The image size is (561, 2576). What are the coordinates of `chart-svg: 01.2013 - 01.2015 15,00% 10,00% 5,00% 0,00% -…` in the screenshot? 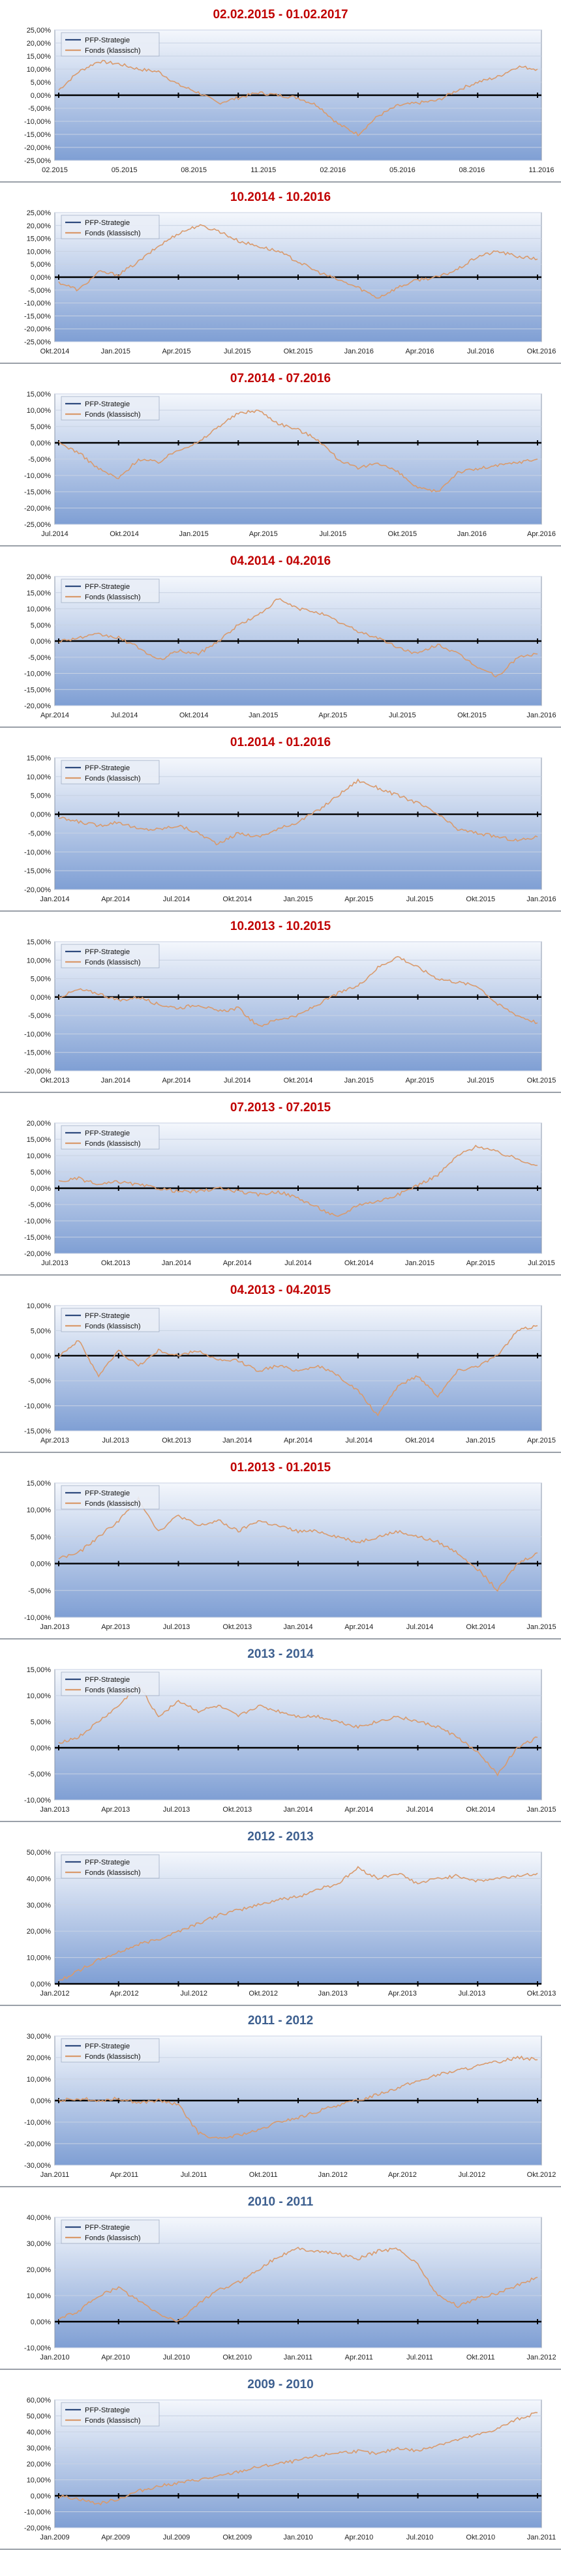 It's located at (290, 1546).